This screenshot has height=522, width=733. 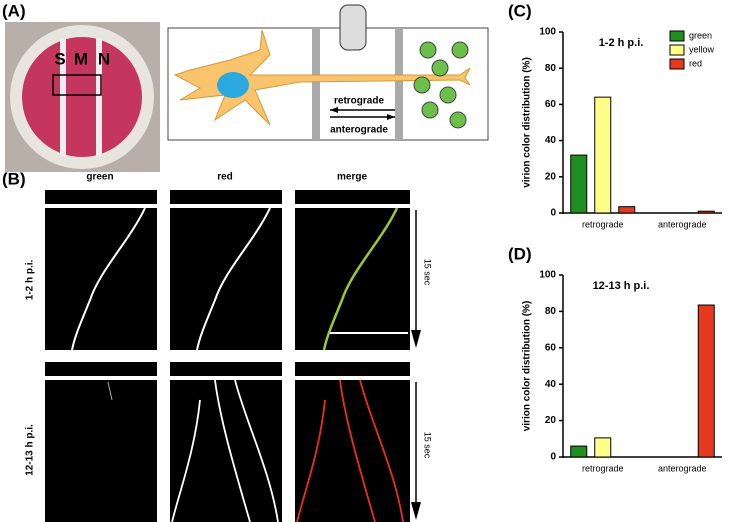 I want to click on diagram-label: retrograde, so click(x=359, y=101).